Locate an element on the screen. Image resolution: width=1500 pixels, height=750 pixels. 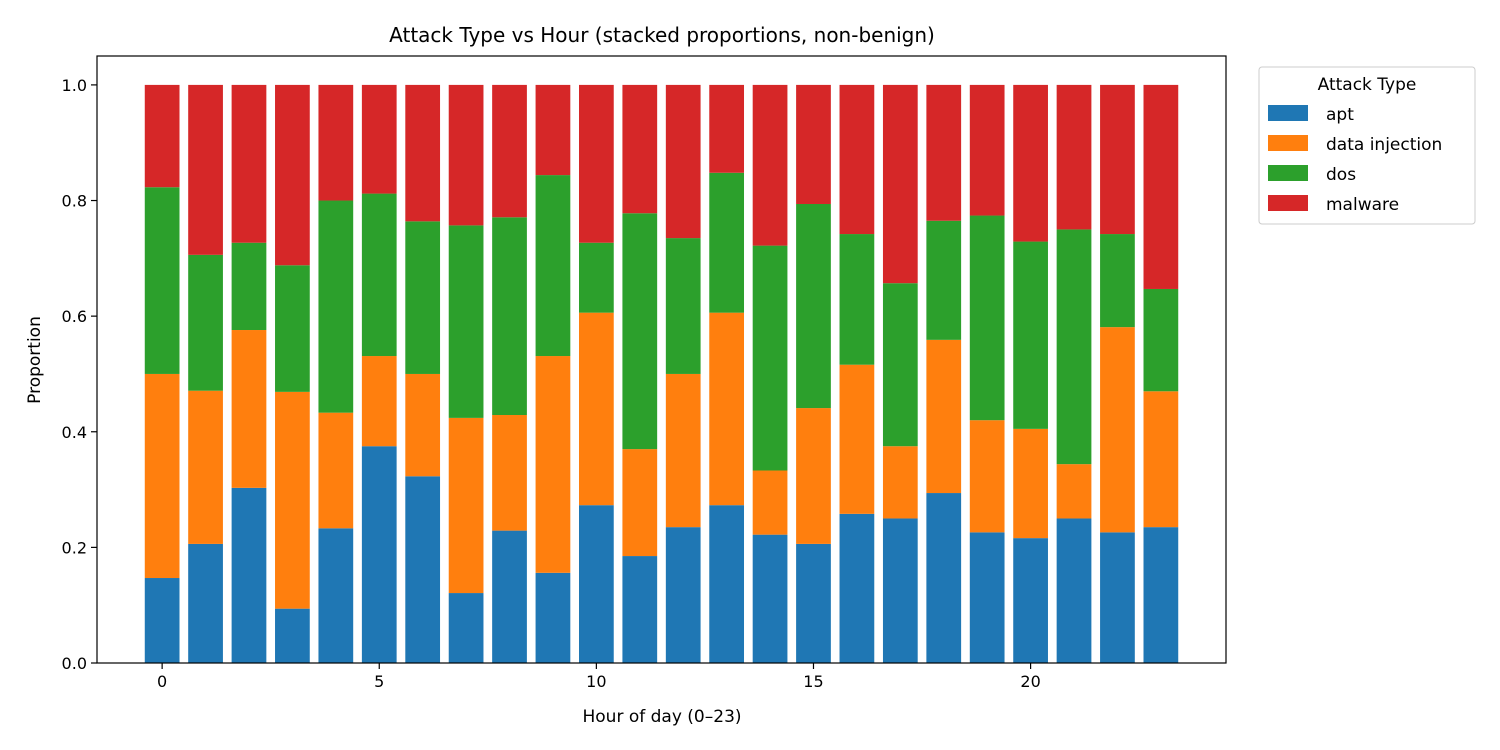
legend-swatch-data-injection is located at coordinates (1288, 143).